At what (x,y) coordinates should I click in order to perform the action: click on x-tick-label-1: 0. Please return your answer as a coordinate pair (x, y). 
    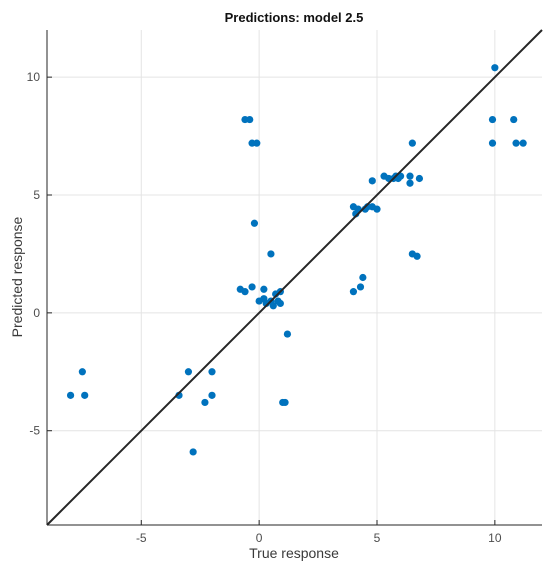
    Looking at the image, I should click on (259, 538).